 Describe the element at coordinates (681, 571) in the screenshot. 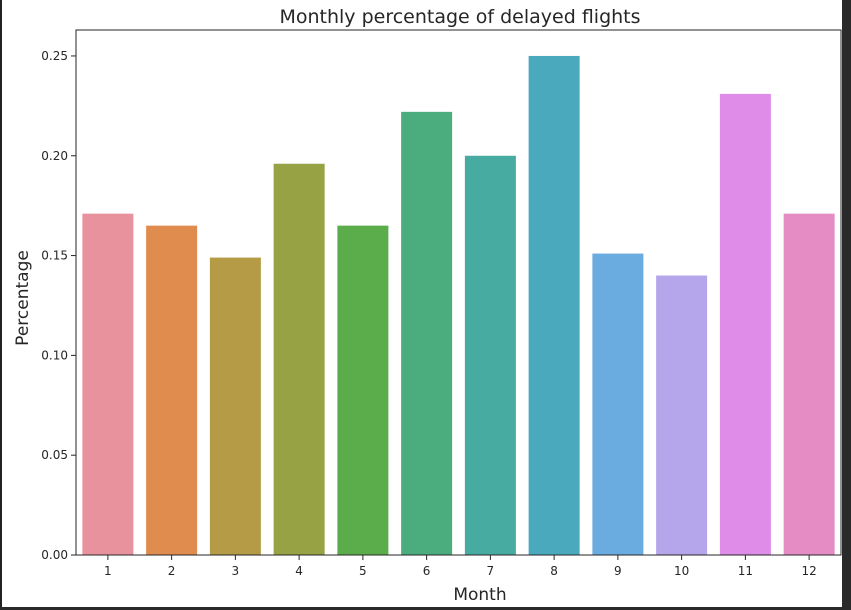

I see `x-tick-label: 10` at that location.